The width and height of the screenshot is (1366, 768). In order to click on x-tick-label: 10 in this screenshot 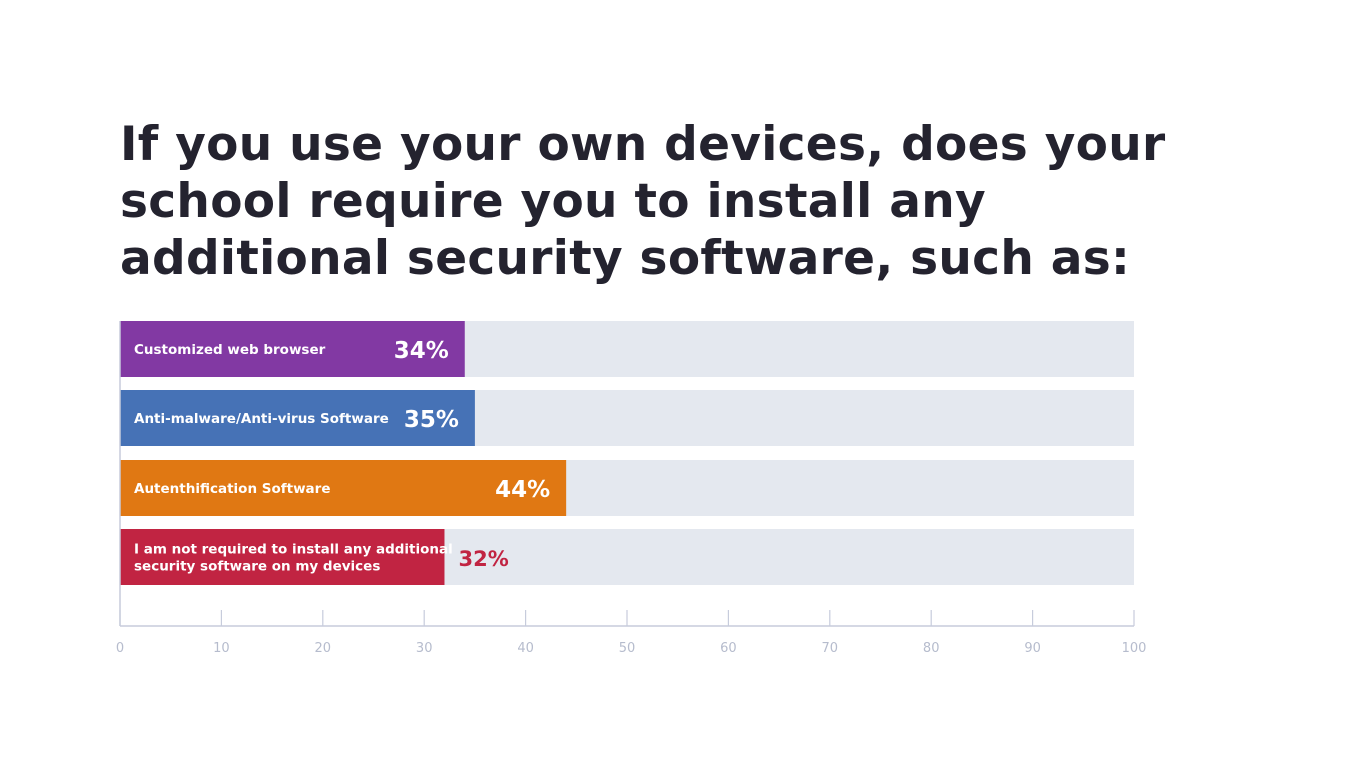, I will do `click(221, 648)`.